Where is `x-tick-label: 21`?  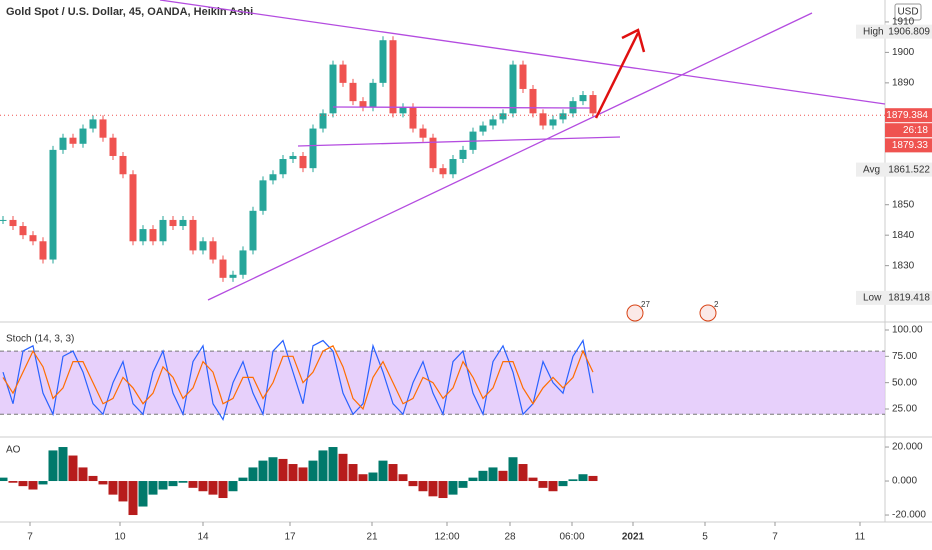
x-tick-label: 21 is located at coordinates (372, 537).